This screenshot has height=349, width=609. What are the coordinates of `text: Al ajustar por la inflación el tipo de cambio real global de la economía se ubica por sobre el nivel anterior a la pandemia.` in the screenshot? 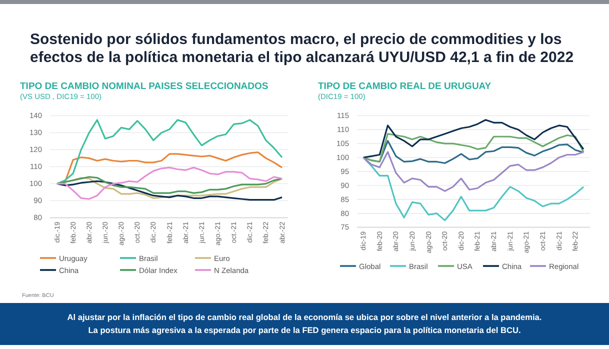 It's located at (304, 317).